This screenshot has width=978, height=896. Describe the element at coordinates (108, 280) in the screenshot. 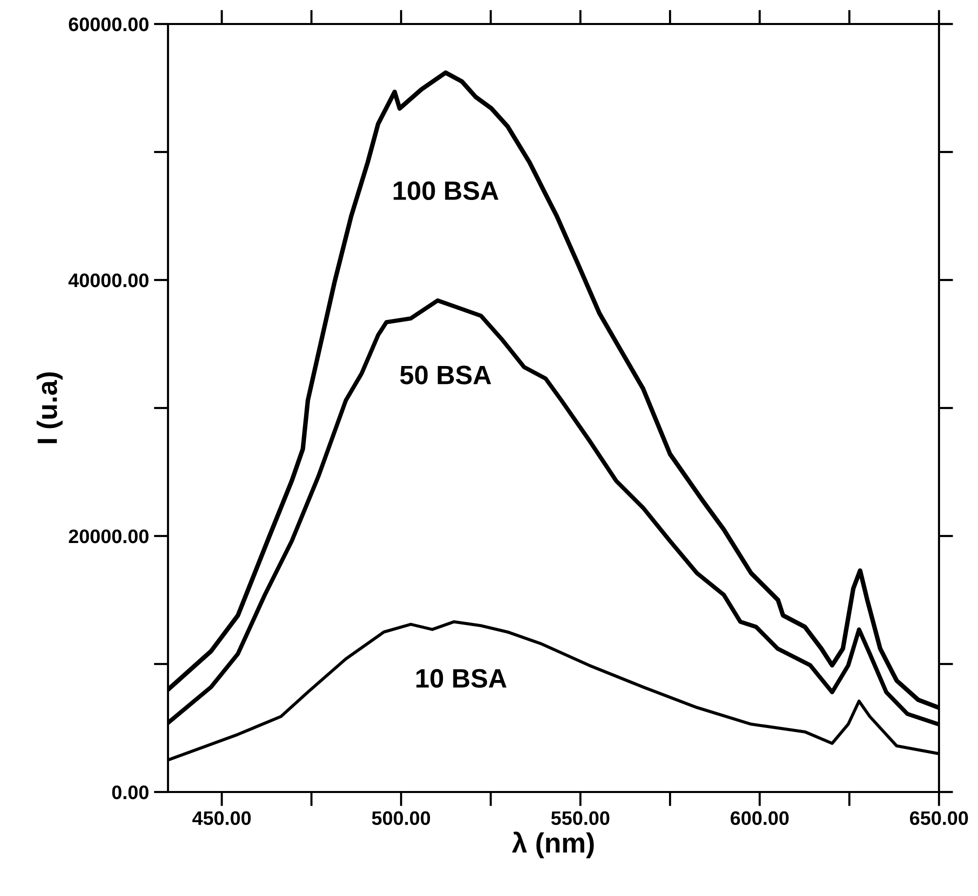

I see `y-tick-label: 40000.00` at that location.